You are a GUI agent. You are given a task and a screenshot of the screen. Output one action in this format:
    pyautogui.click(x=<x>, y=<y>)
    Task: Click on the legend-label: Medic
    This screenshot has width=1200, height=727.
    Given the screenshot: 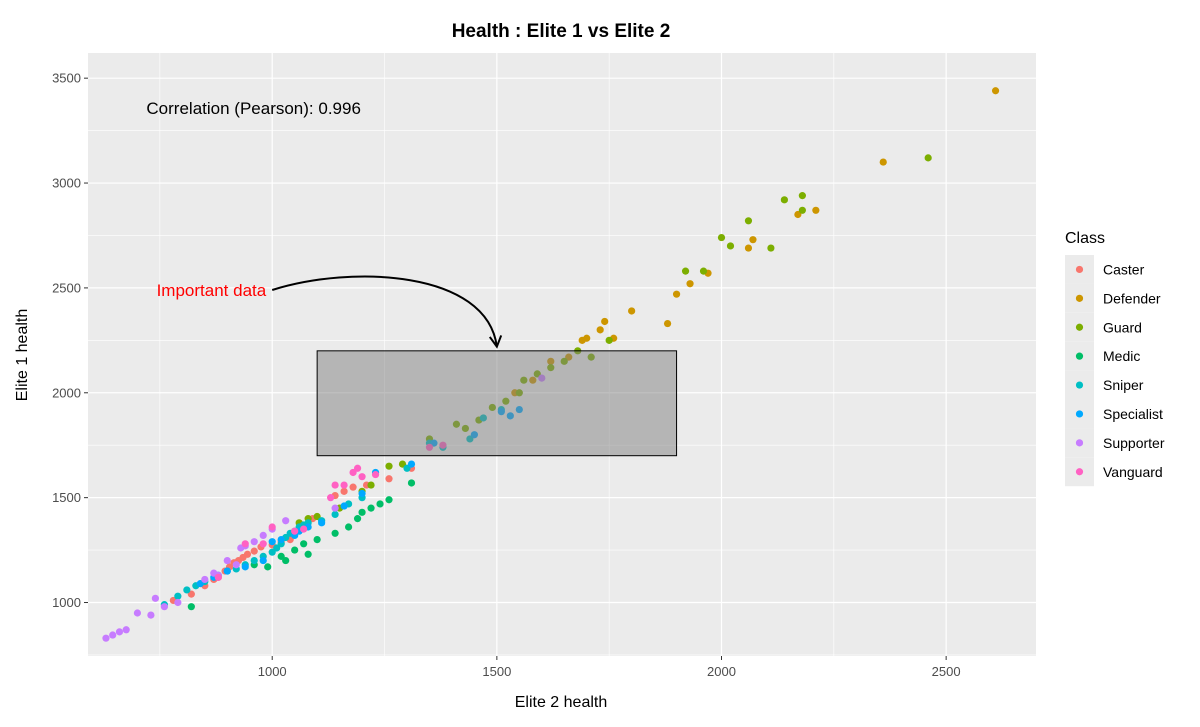 What is the action you would take?
    pyautogui.click(x=1121, y=356)
    